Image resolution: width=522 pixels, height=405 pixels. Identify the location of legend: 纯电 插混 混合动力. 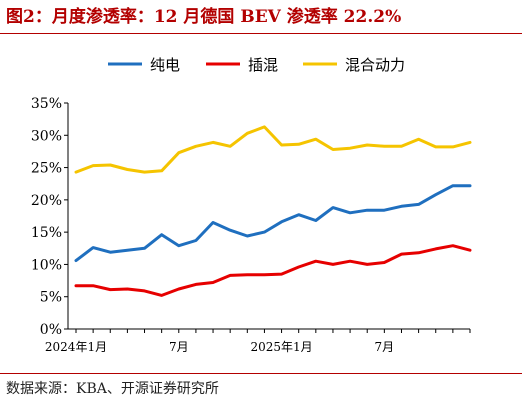
(256, 65).